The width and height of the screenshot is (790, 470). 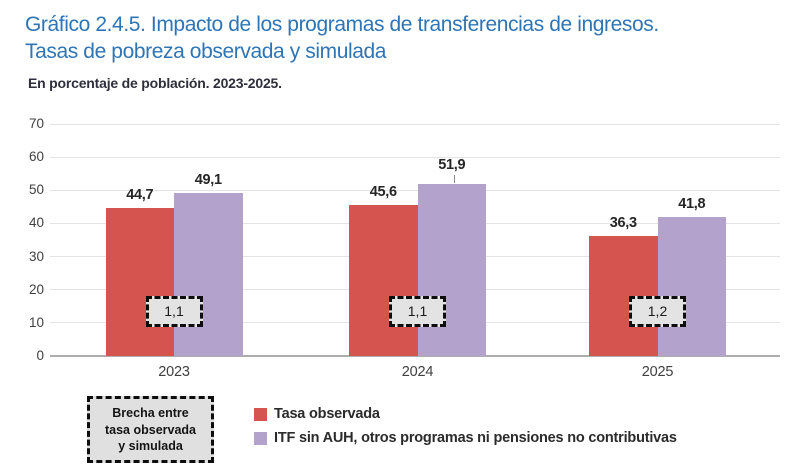 What do you see at coordinates (415, 356) in the screenshot?
I see `x-axis-line` at bounding box center [415, 356].